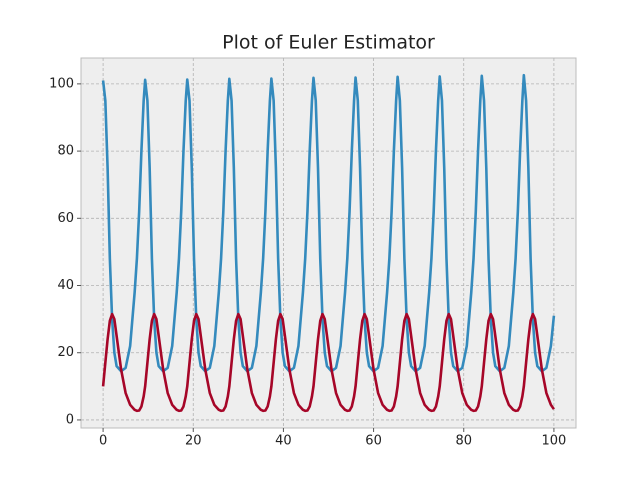 The image size is (640, 480). Describe the element at coordinates (553, 441) in the screenshot. I see `x-tick-label: 100` at that location.